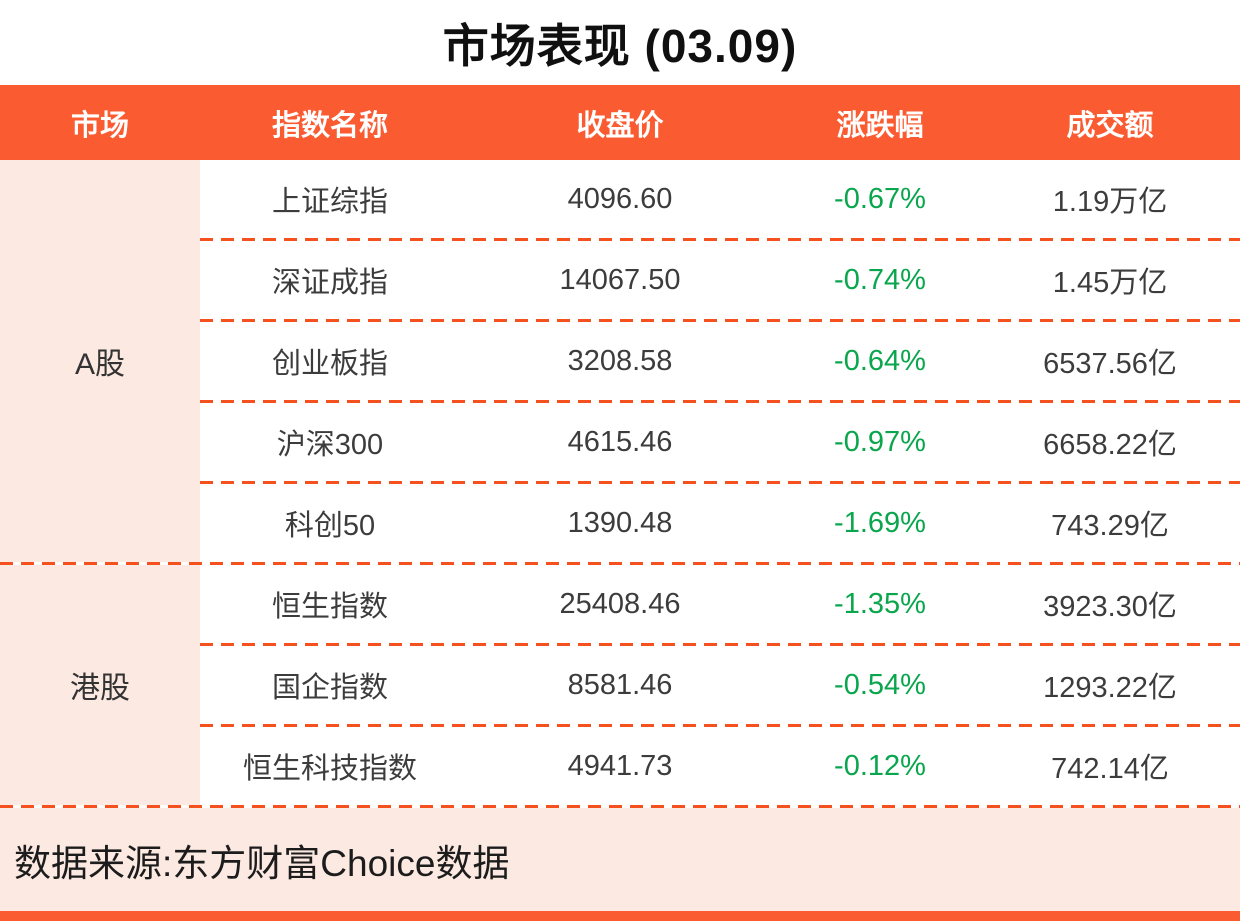  What do you see at coordinates (720, 280) in the screenshot?
I see `table-row: 深证成指 14067.50 -0.74% 1.45万亿` at bounding box center [720, 280].